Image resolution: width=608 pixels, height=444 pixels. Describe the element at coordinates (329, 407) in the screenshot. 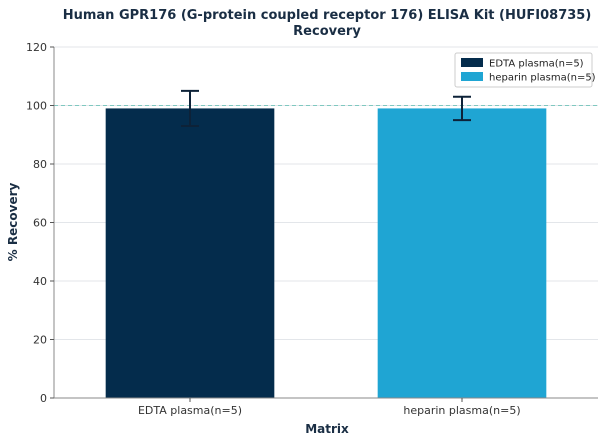

I see `x-tick-labels: EDTA plasma(n=5) heparin plasma(n=5)` at that location.